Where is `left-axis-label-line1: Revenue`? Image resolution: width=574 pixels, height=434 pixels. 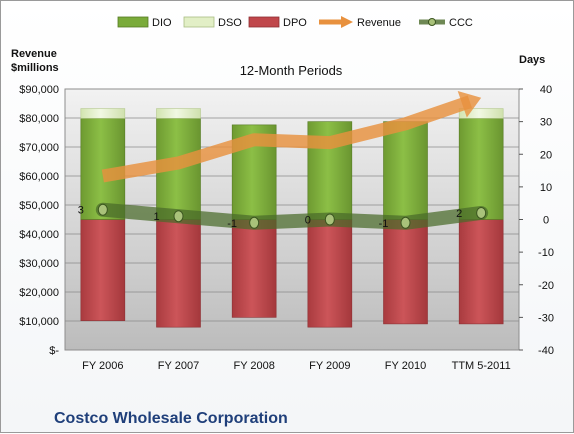
left-axis-label-line1: Revenue is located at coordinates (34, 54).